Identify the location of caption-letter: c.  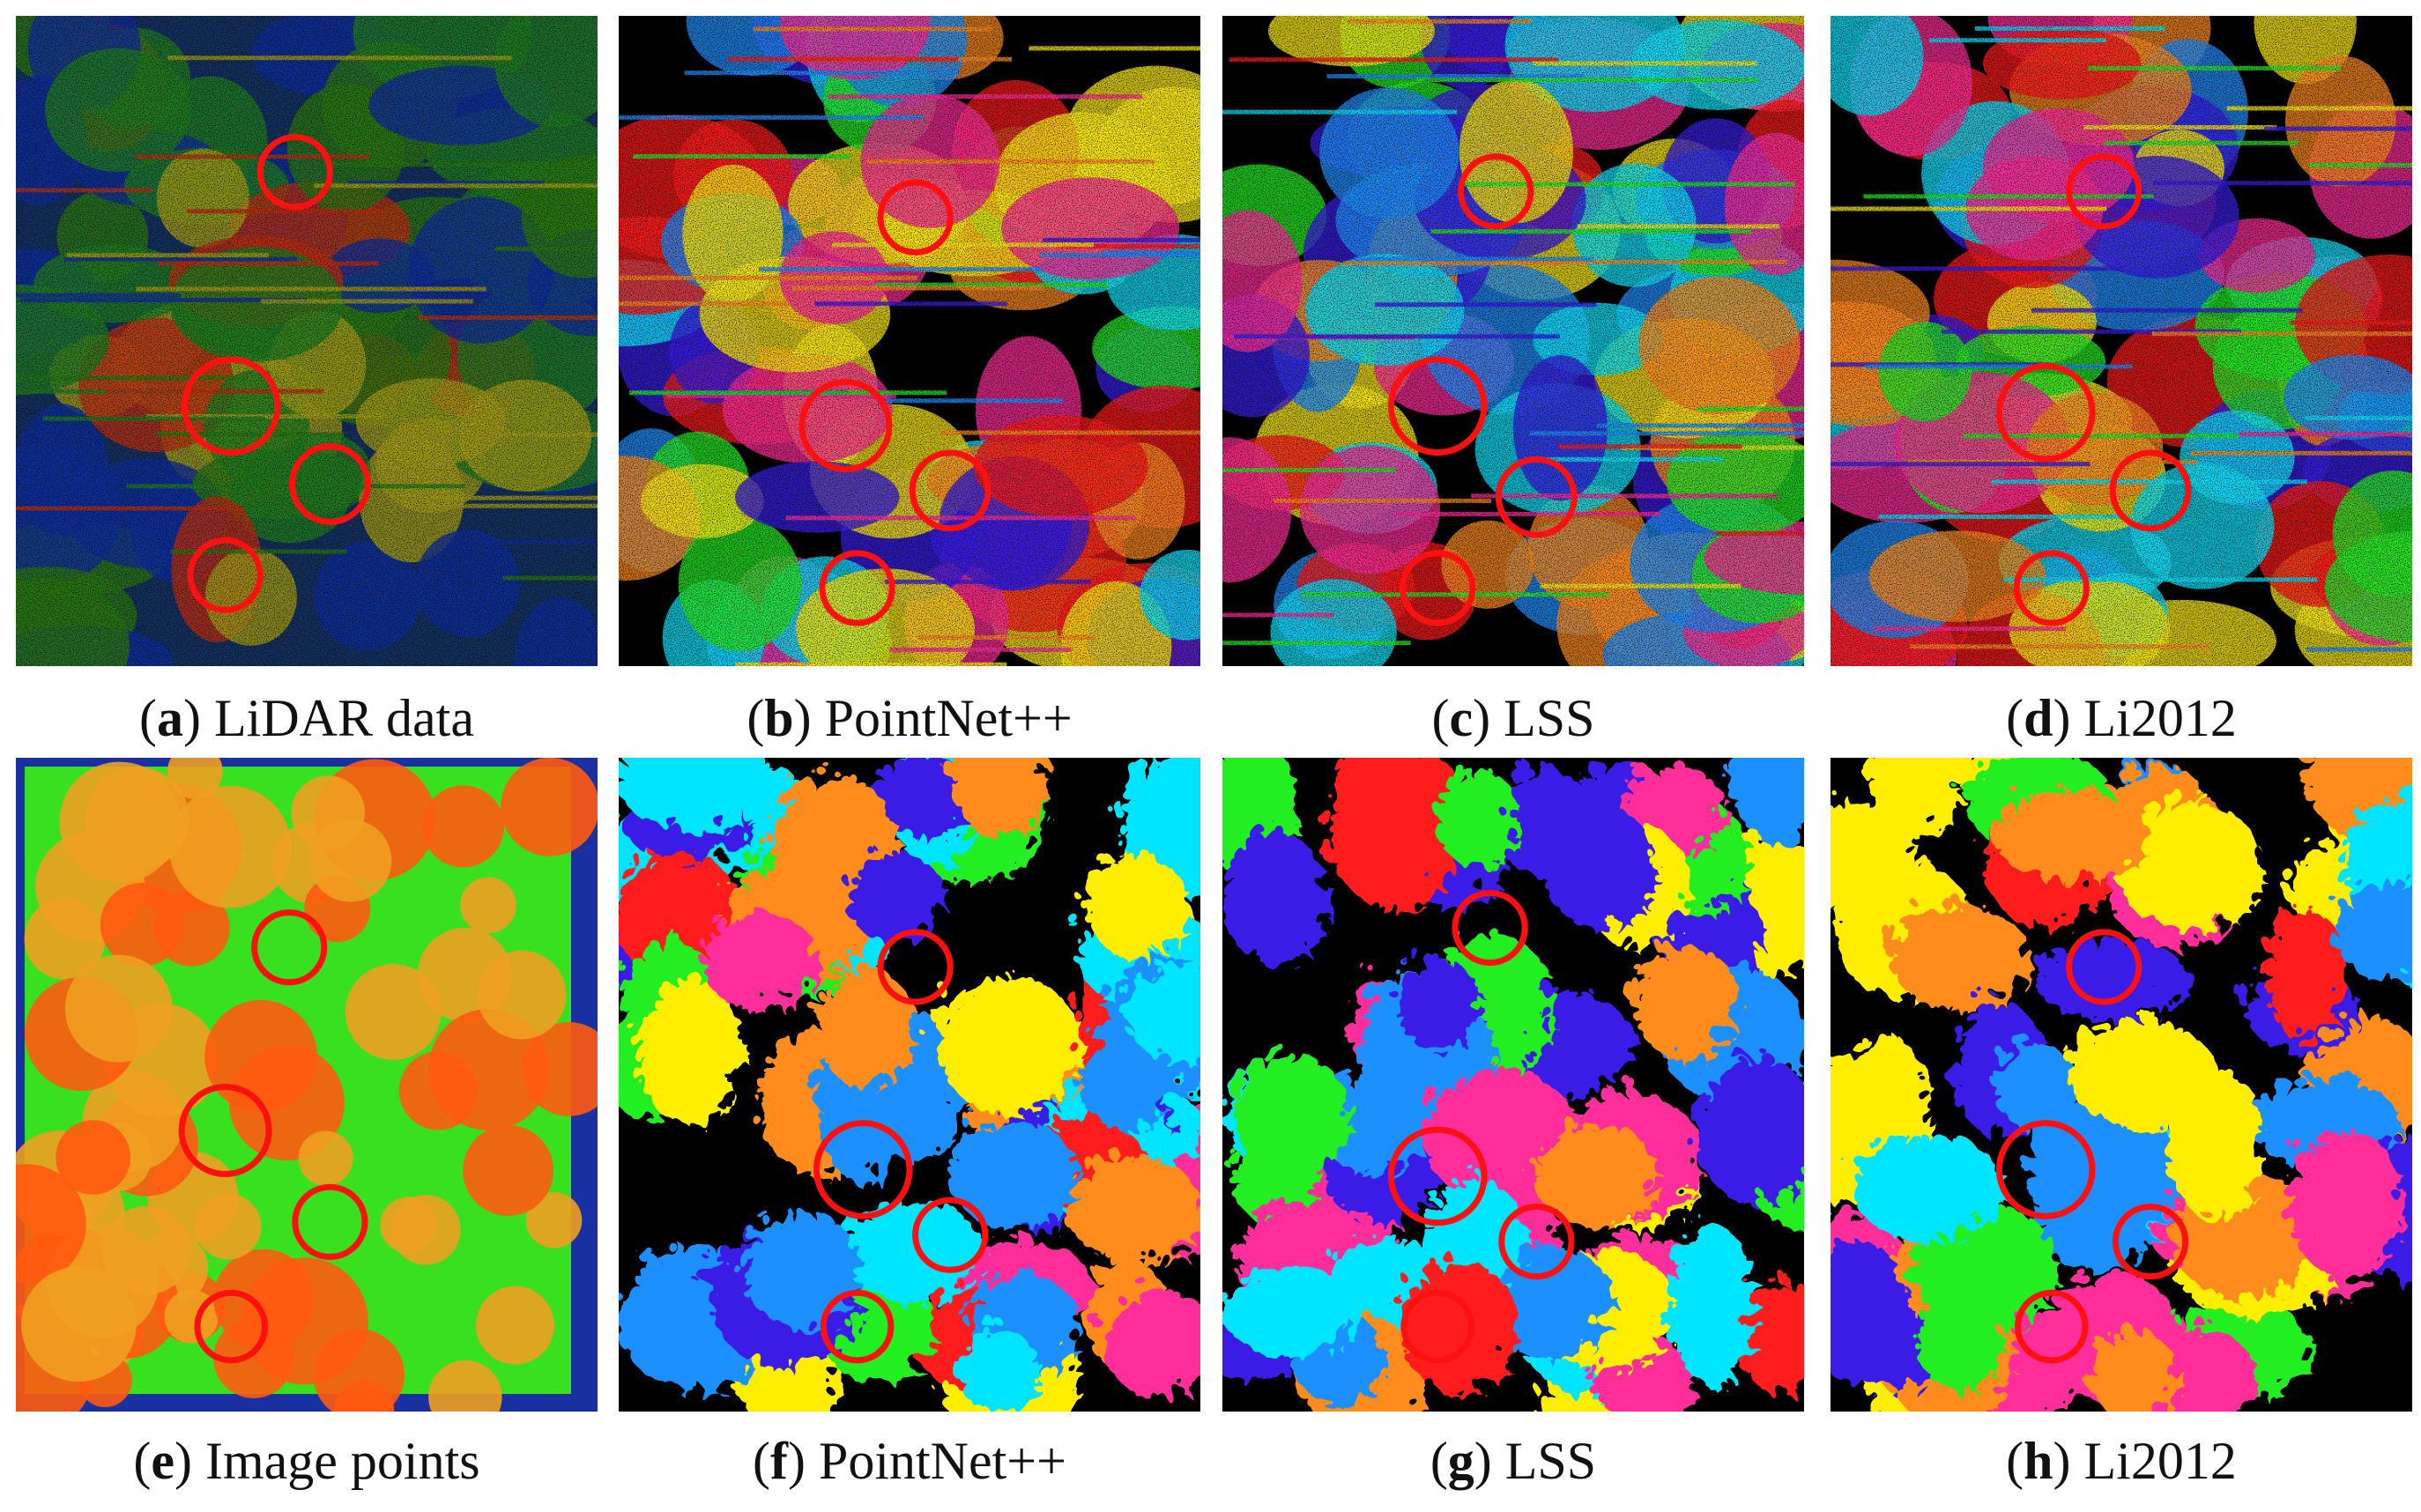
(1461, 718).